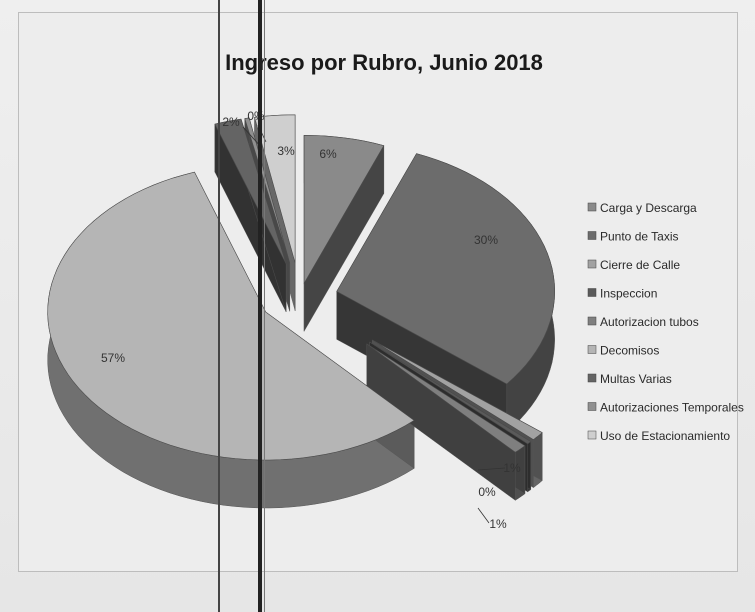 The image size is (755, 612). What do you see at coordinates (672, 408) in the screenshot?
I see `legend-label-autorizaciones-temporales: Autorizaciones Temporales` at bounding box center [672, 408].